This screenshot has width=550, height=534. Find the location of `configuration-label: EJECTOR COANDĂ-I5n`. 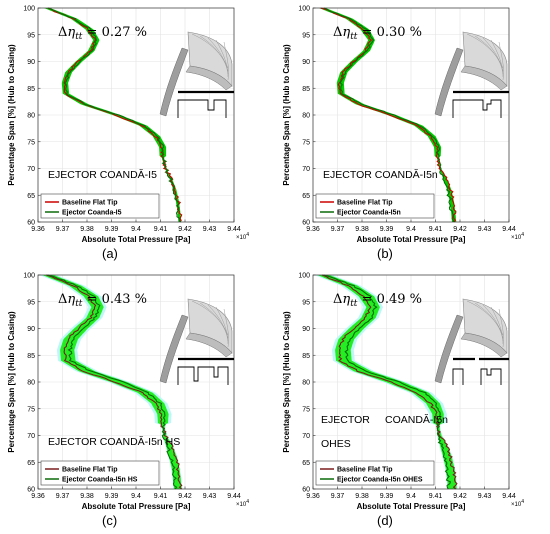

configuration-label: EJECTOR COANDĂ-I5n is located at coordinates (380, 174).